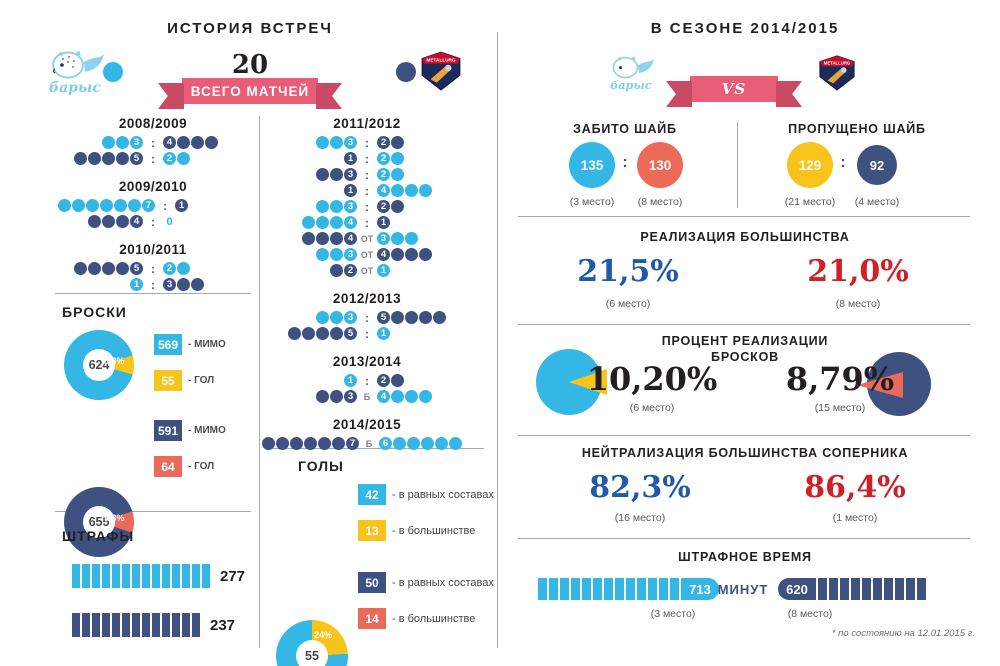  I want to click on penaltytime-rank-metallurg: (8 место), so click(810, 614).